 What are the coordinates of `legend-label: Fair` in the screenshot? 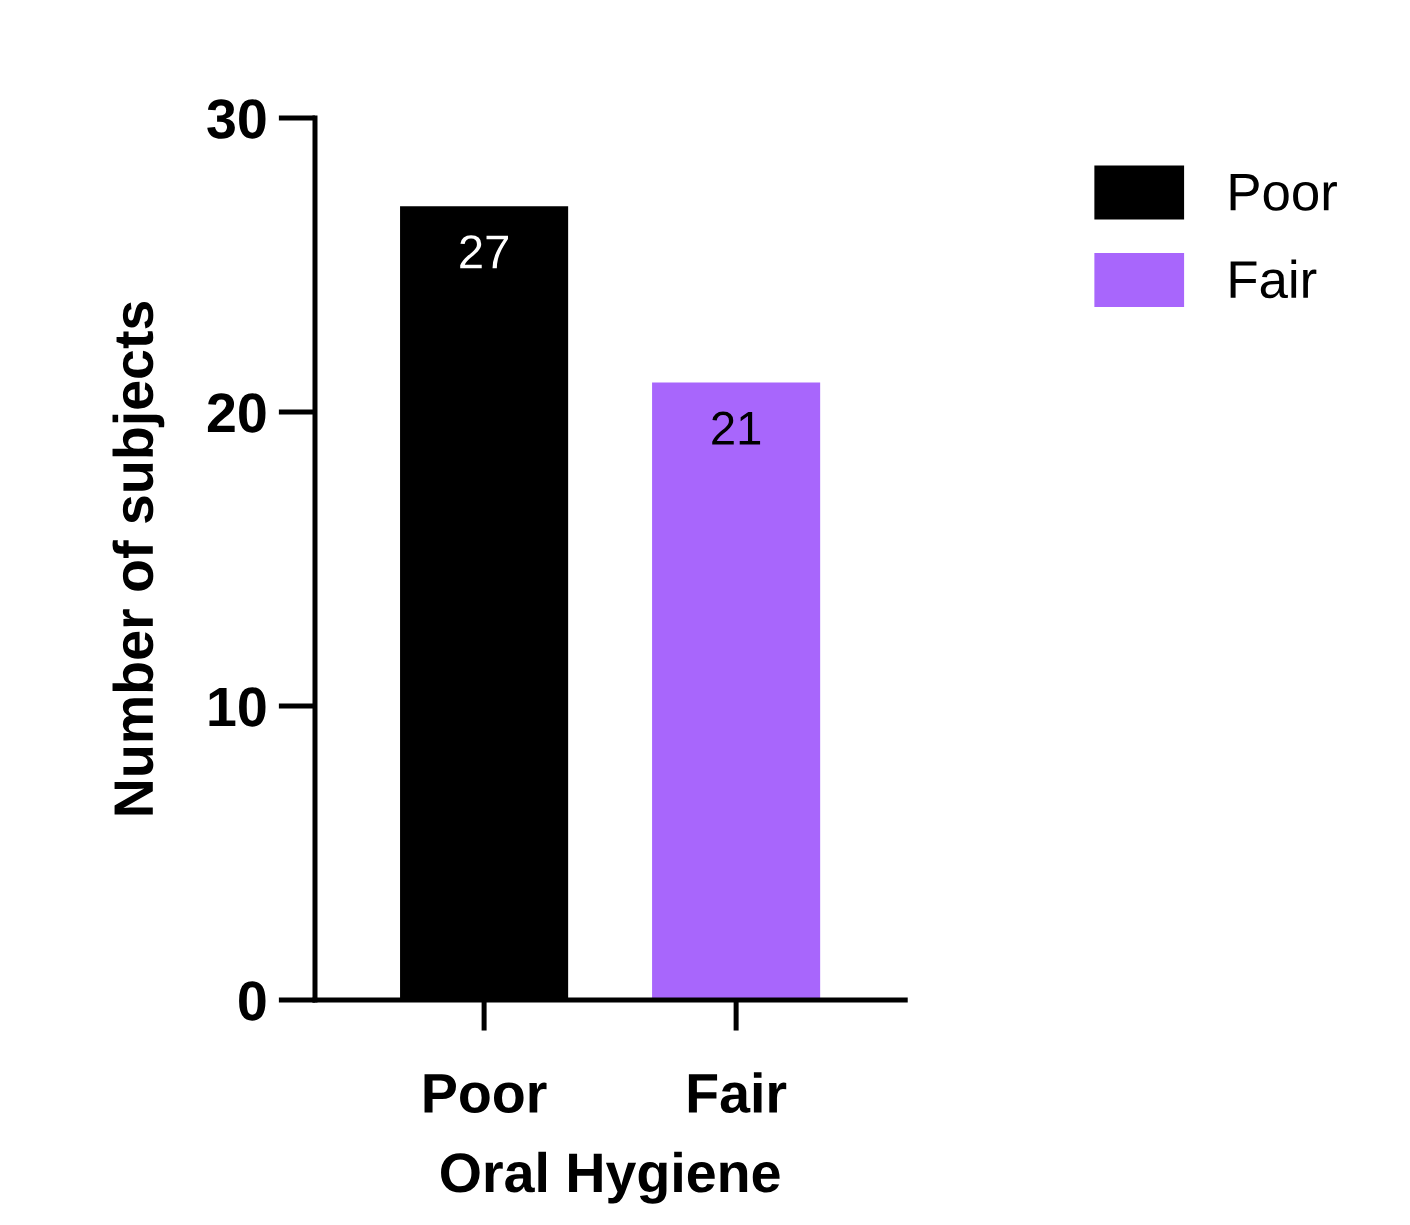 It's located at (1273, 279).